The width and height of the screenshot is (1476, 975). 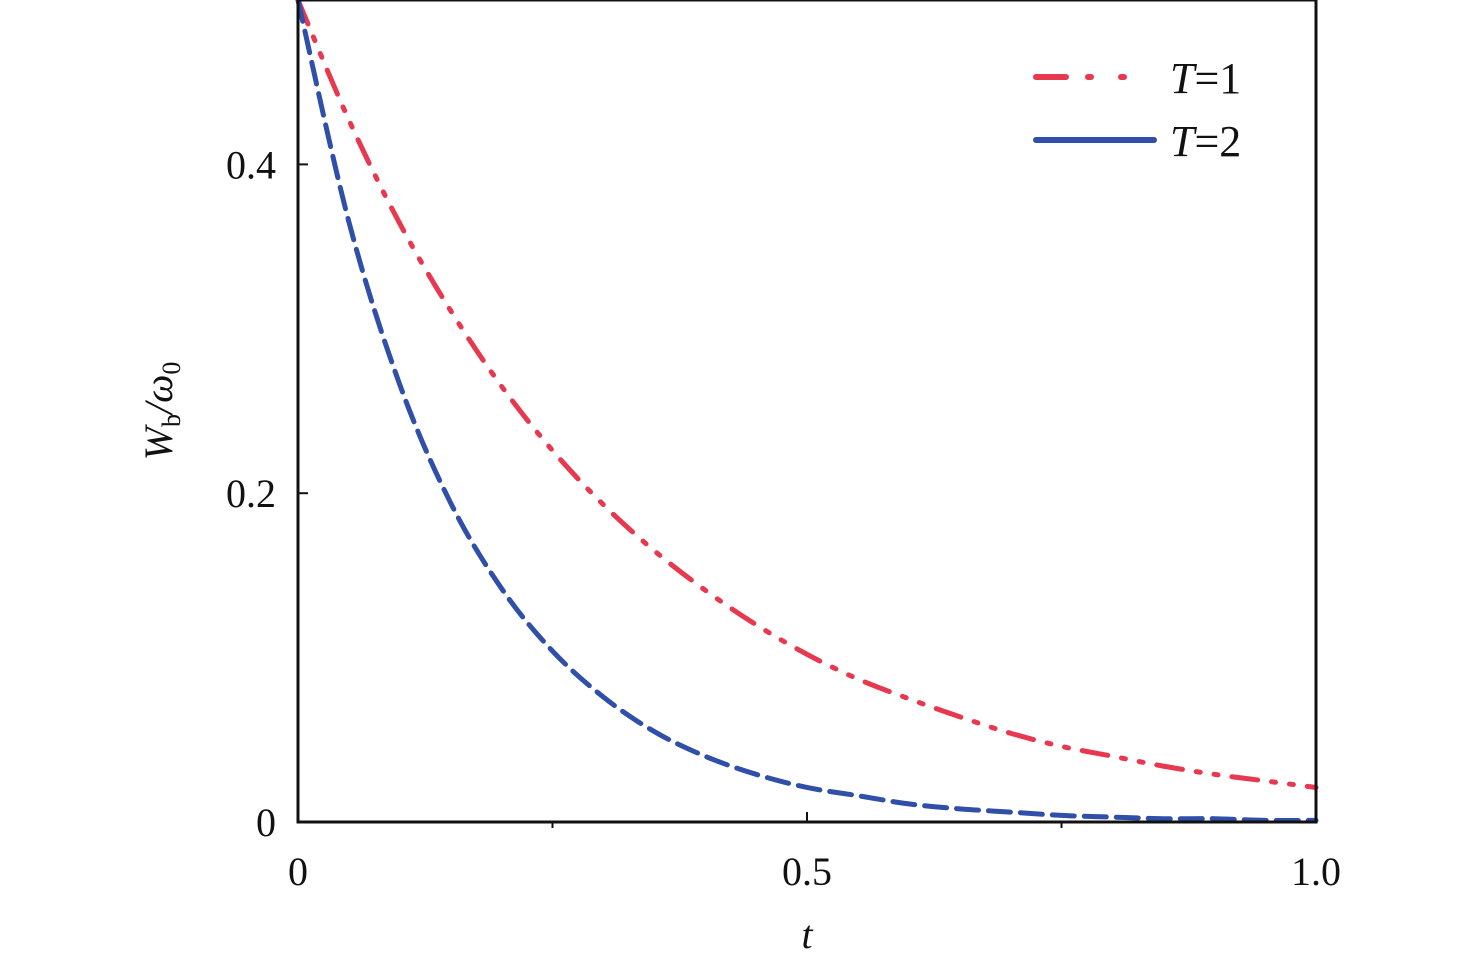 I want to click on y-tick-label: 0.2, so click(x=251, y=493).